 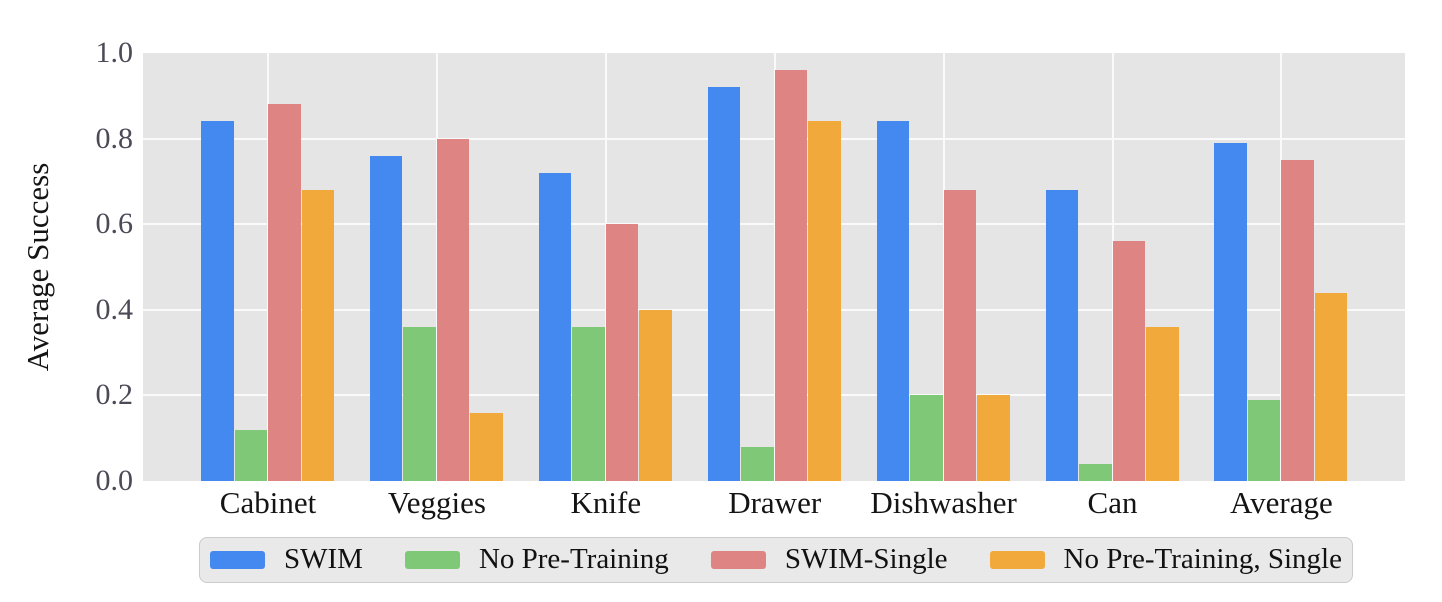 What do you see at coordinates (323, 558) in the screenshot?
I see `legend-label: SWIM` at bounding box center [323, 558].